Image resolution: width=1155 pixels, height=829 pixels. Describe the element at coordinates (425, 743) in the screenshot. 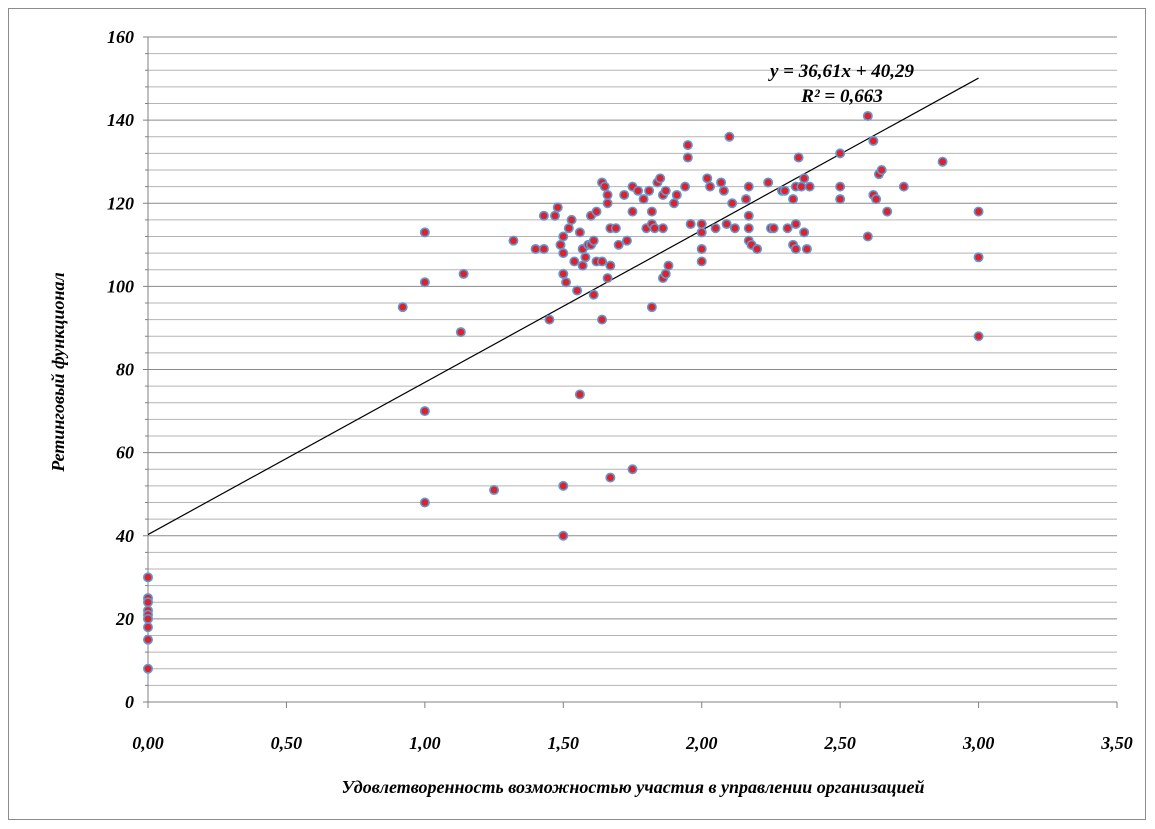

I see `x-tick-label: 1,00` at that location.